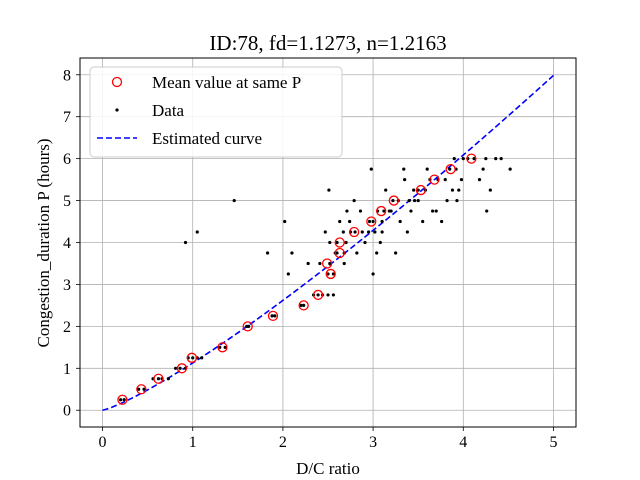  What do you see at coordinates (67, 75) in the screenshot?
I see `y-tick-label: 8` at bounding box center [67, 75].